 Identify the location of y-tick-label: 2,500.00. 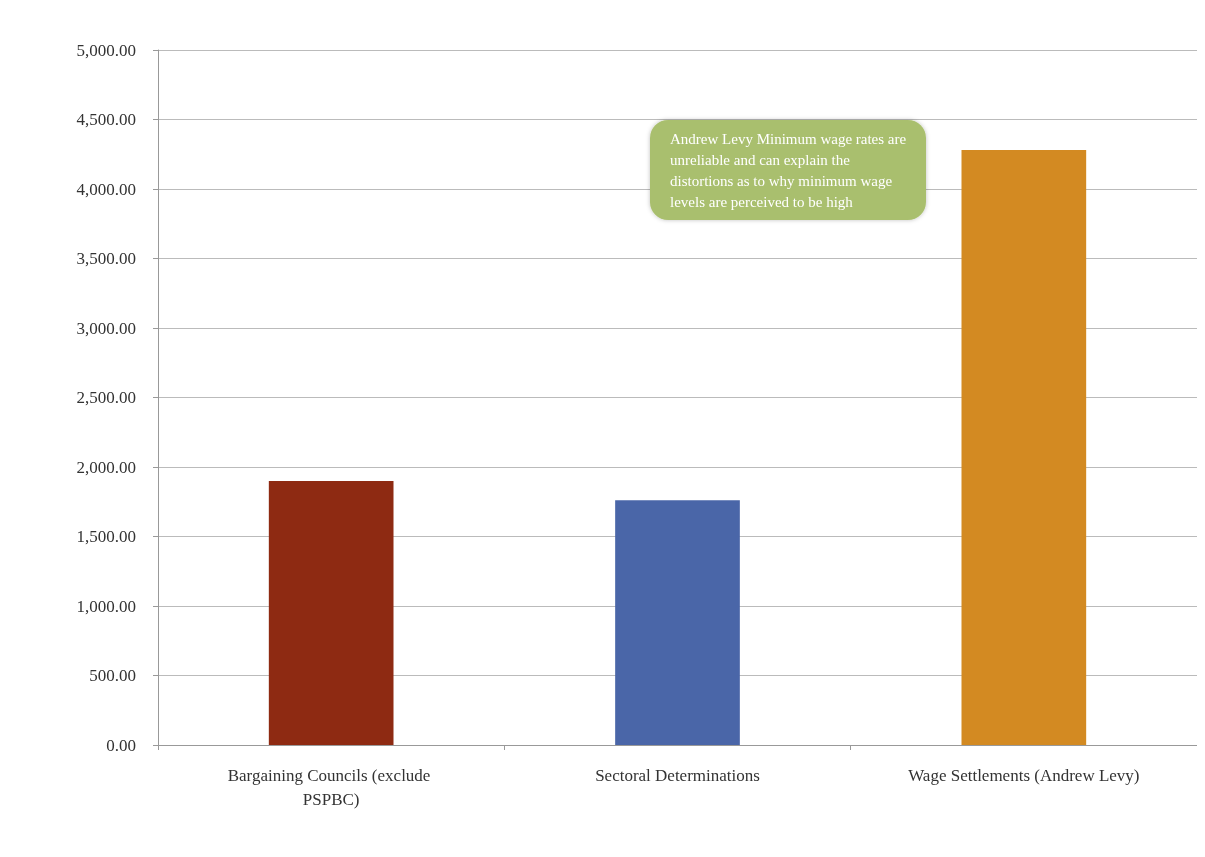
(106, 397).